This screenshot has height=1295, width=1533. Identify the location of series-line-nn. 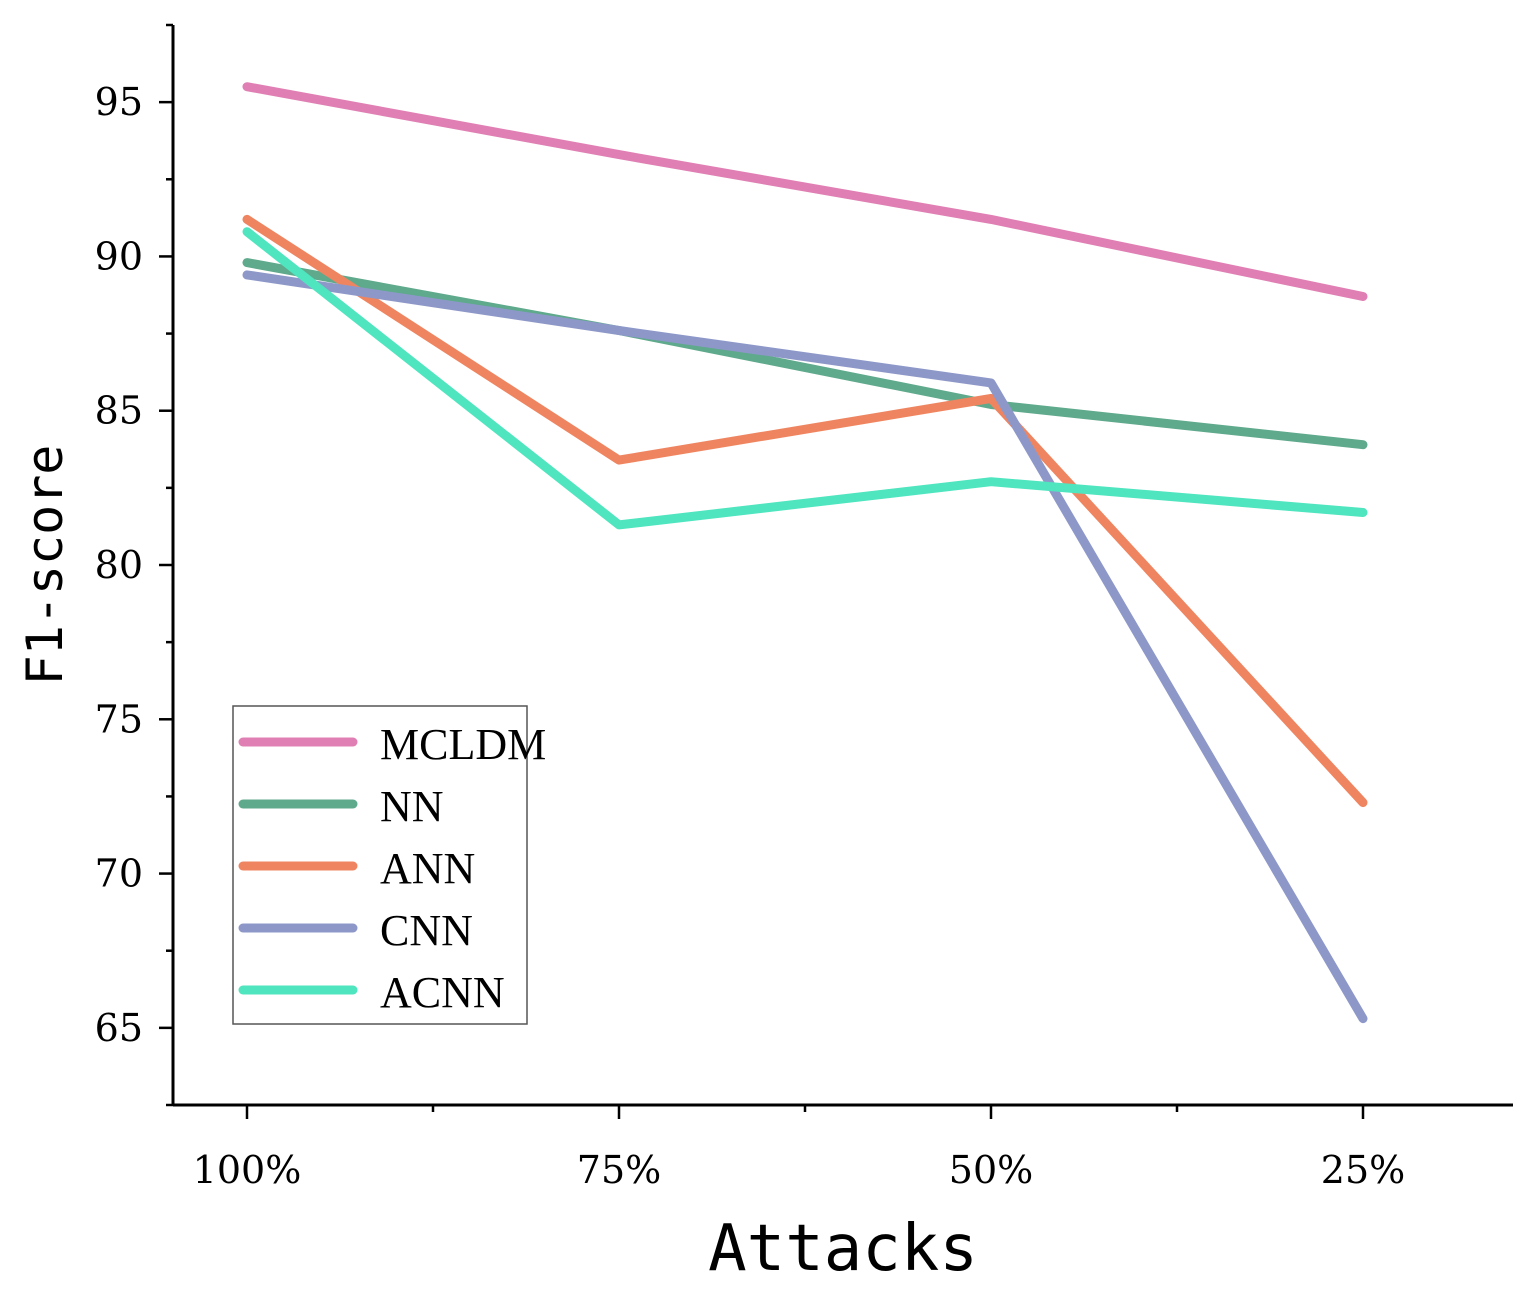
(805, 354).